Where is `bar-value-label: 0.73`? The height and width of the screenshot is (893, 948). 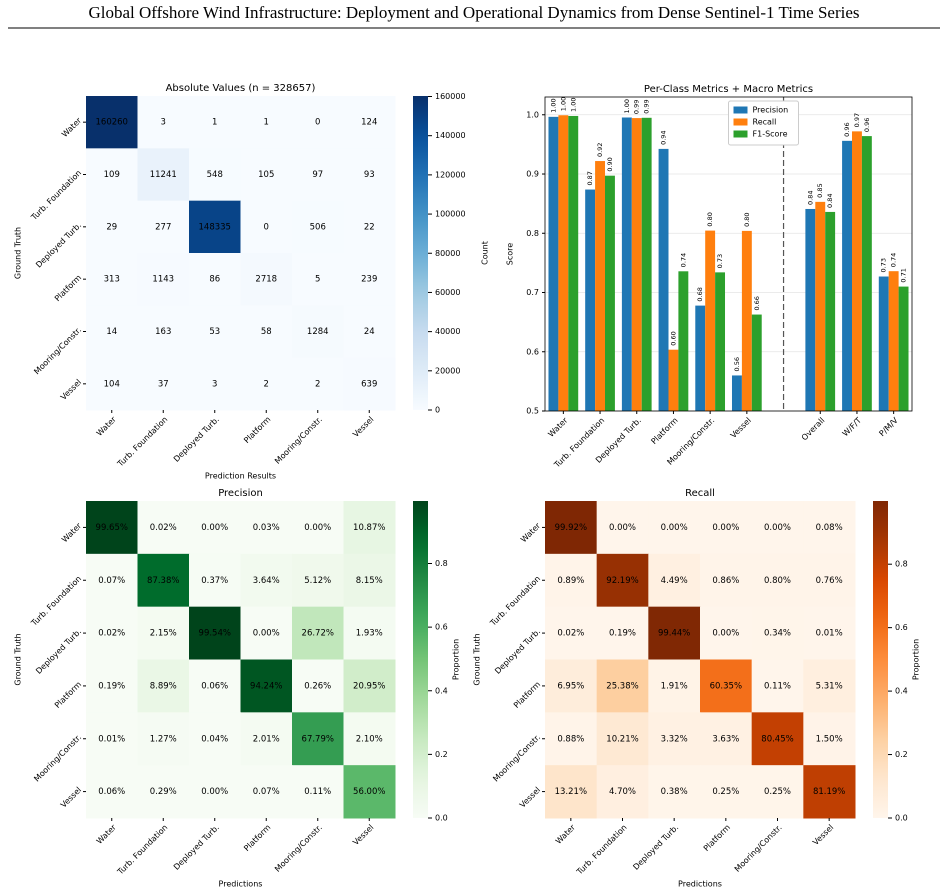 bar-value-label: 0.73 is located at coordinates (720, 261).